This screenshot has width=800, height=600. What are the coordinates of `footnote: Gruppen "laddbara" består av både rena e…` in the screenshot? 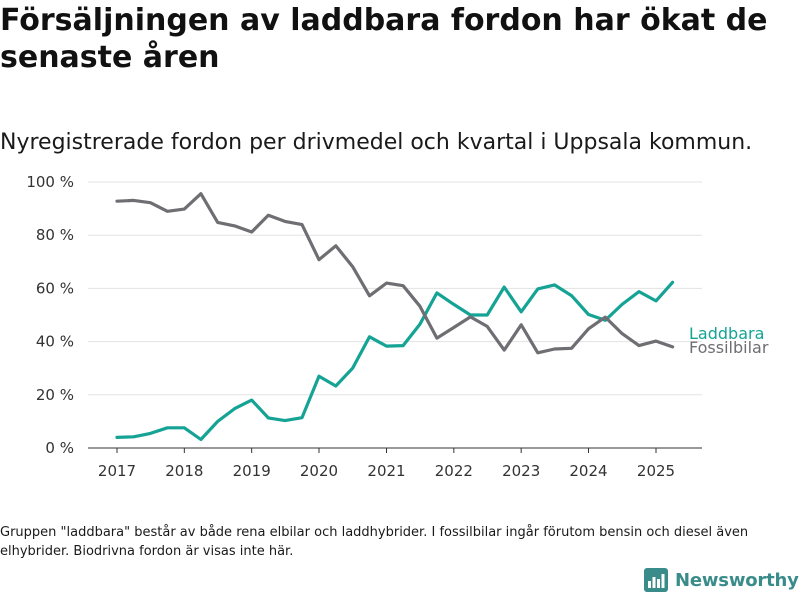 It's located at (374, 542).